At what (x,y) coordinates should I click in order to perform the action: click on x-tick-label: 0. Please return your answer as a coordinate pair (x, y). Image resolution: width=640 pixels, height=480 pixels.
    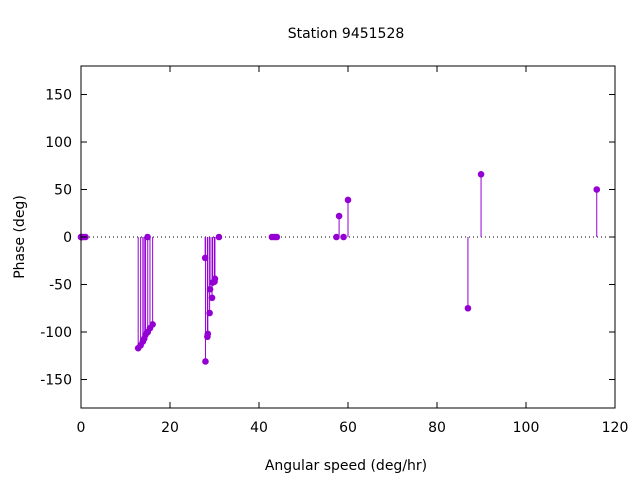
    Looking at the image, I should click on (81, 428).